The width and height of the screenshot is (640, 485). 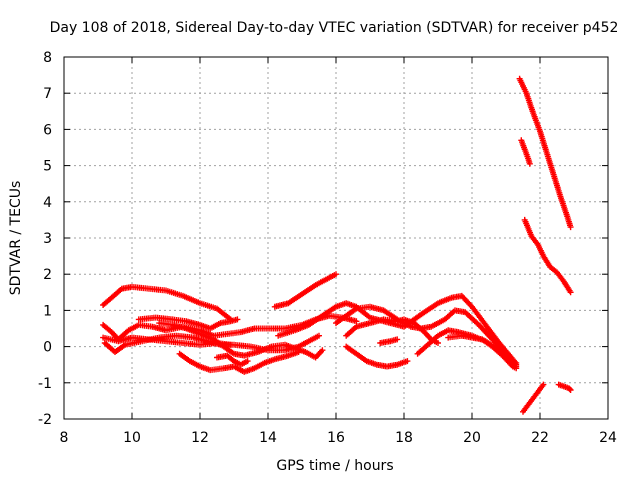 What do you see at coordinates (47, 275) in the screenshot?
I see `y-tick-label: 2` at bounding box center [47, 275].